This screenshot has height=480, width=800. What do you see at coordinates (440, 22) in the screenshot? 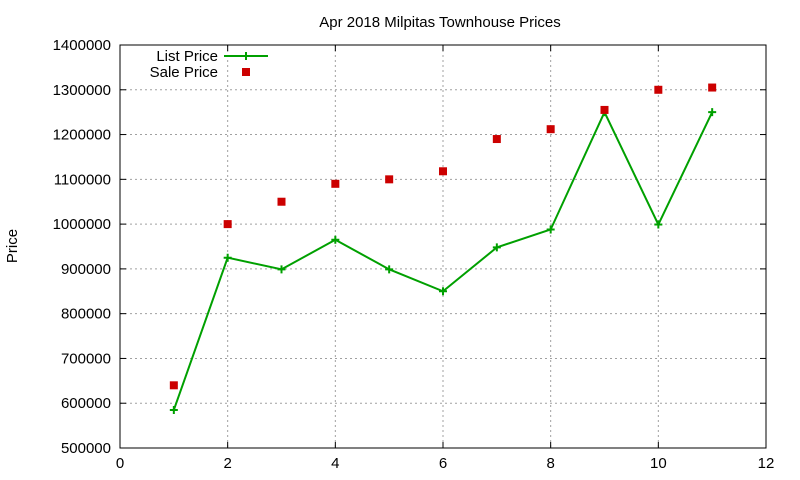
I see `chart-title: Apr 2018 Milpitas Townhouse Prices` at bounding box center [440, 22].